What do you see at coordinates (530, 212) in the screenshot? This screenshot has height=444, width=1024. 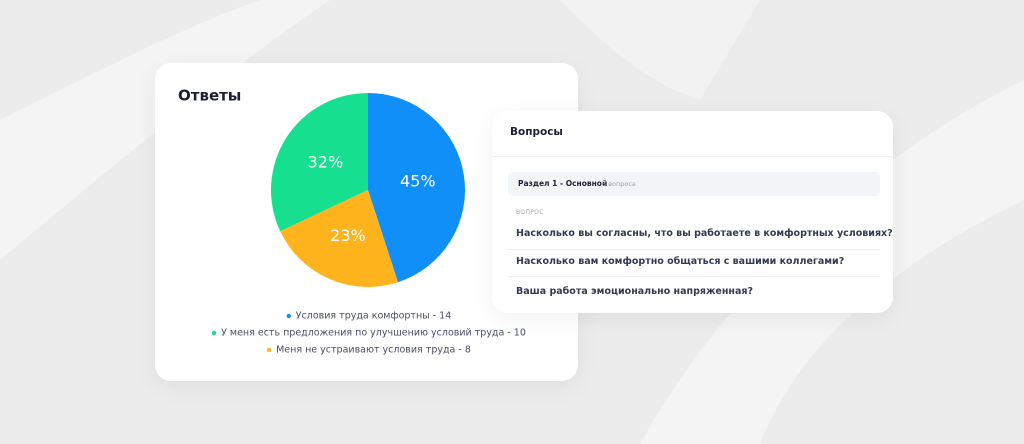 I see `column-label: ВОПРОС` at bounding box center [530, 212].